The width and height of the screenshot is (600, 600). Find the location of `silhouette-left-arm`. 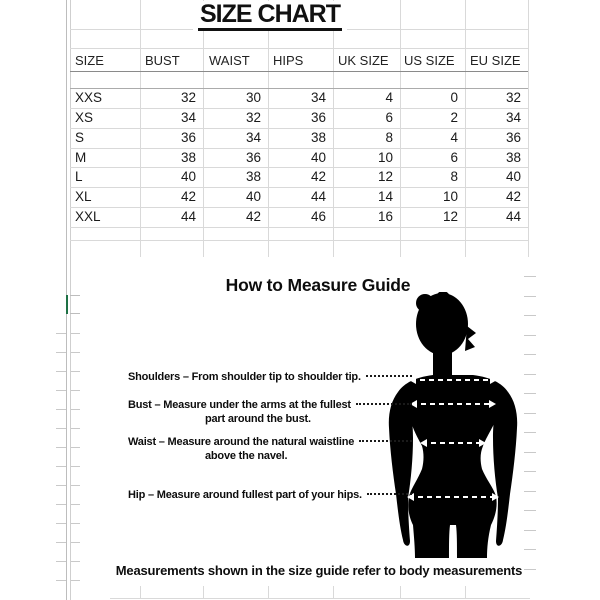

silhouette-left-arm is located at coordinates (400, 469).